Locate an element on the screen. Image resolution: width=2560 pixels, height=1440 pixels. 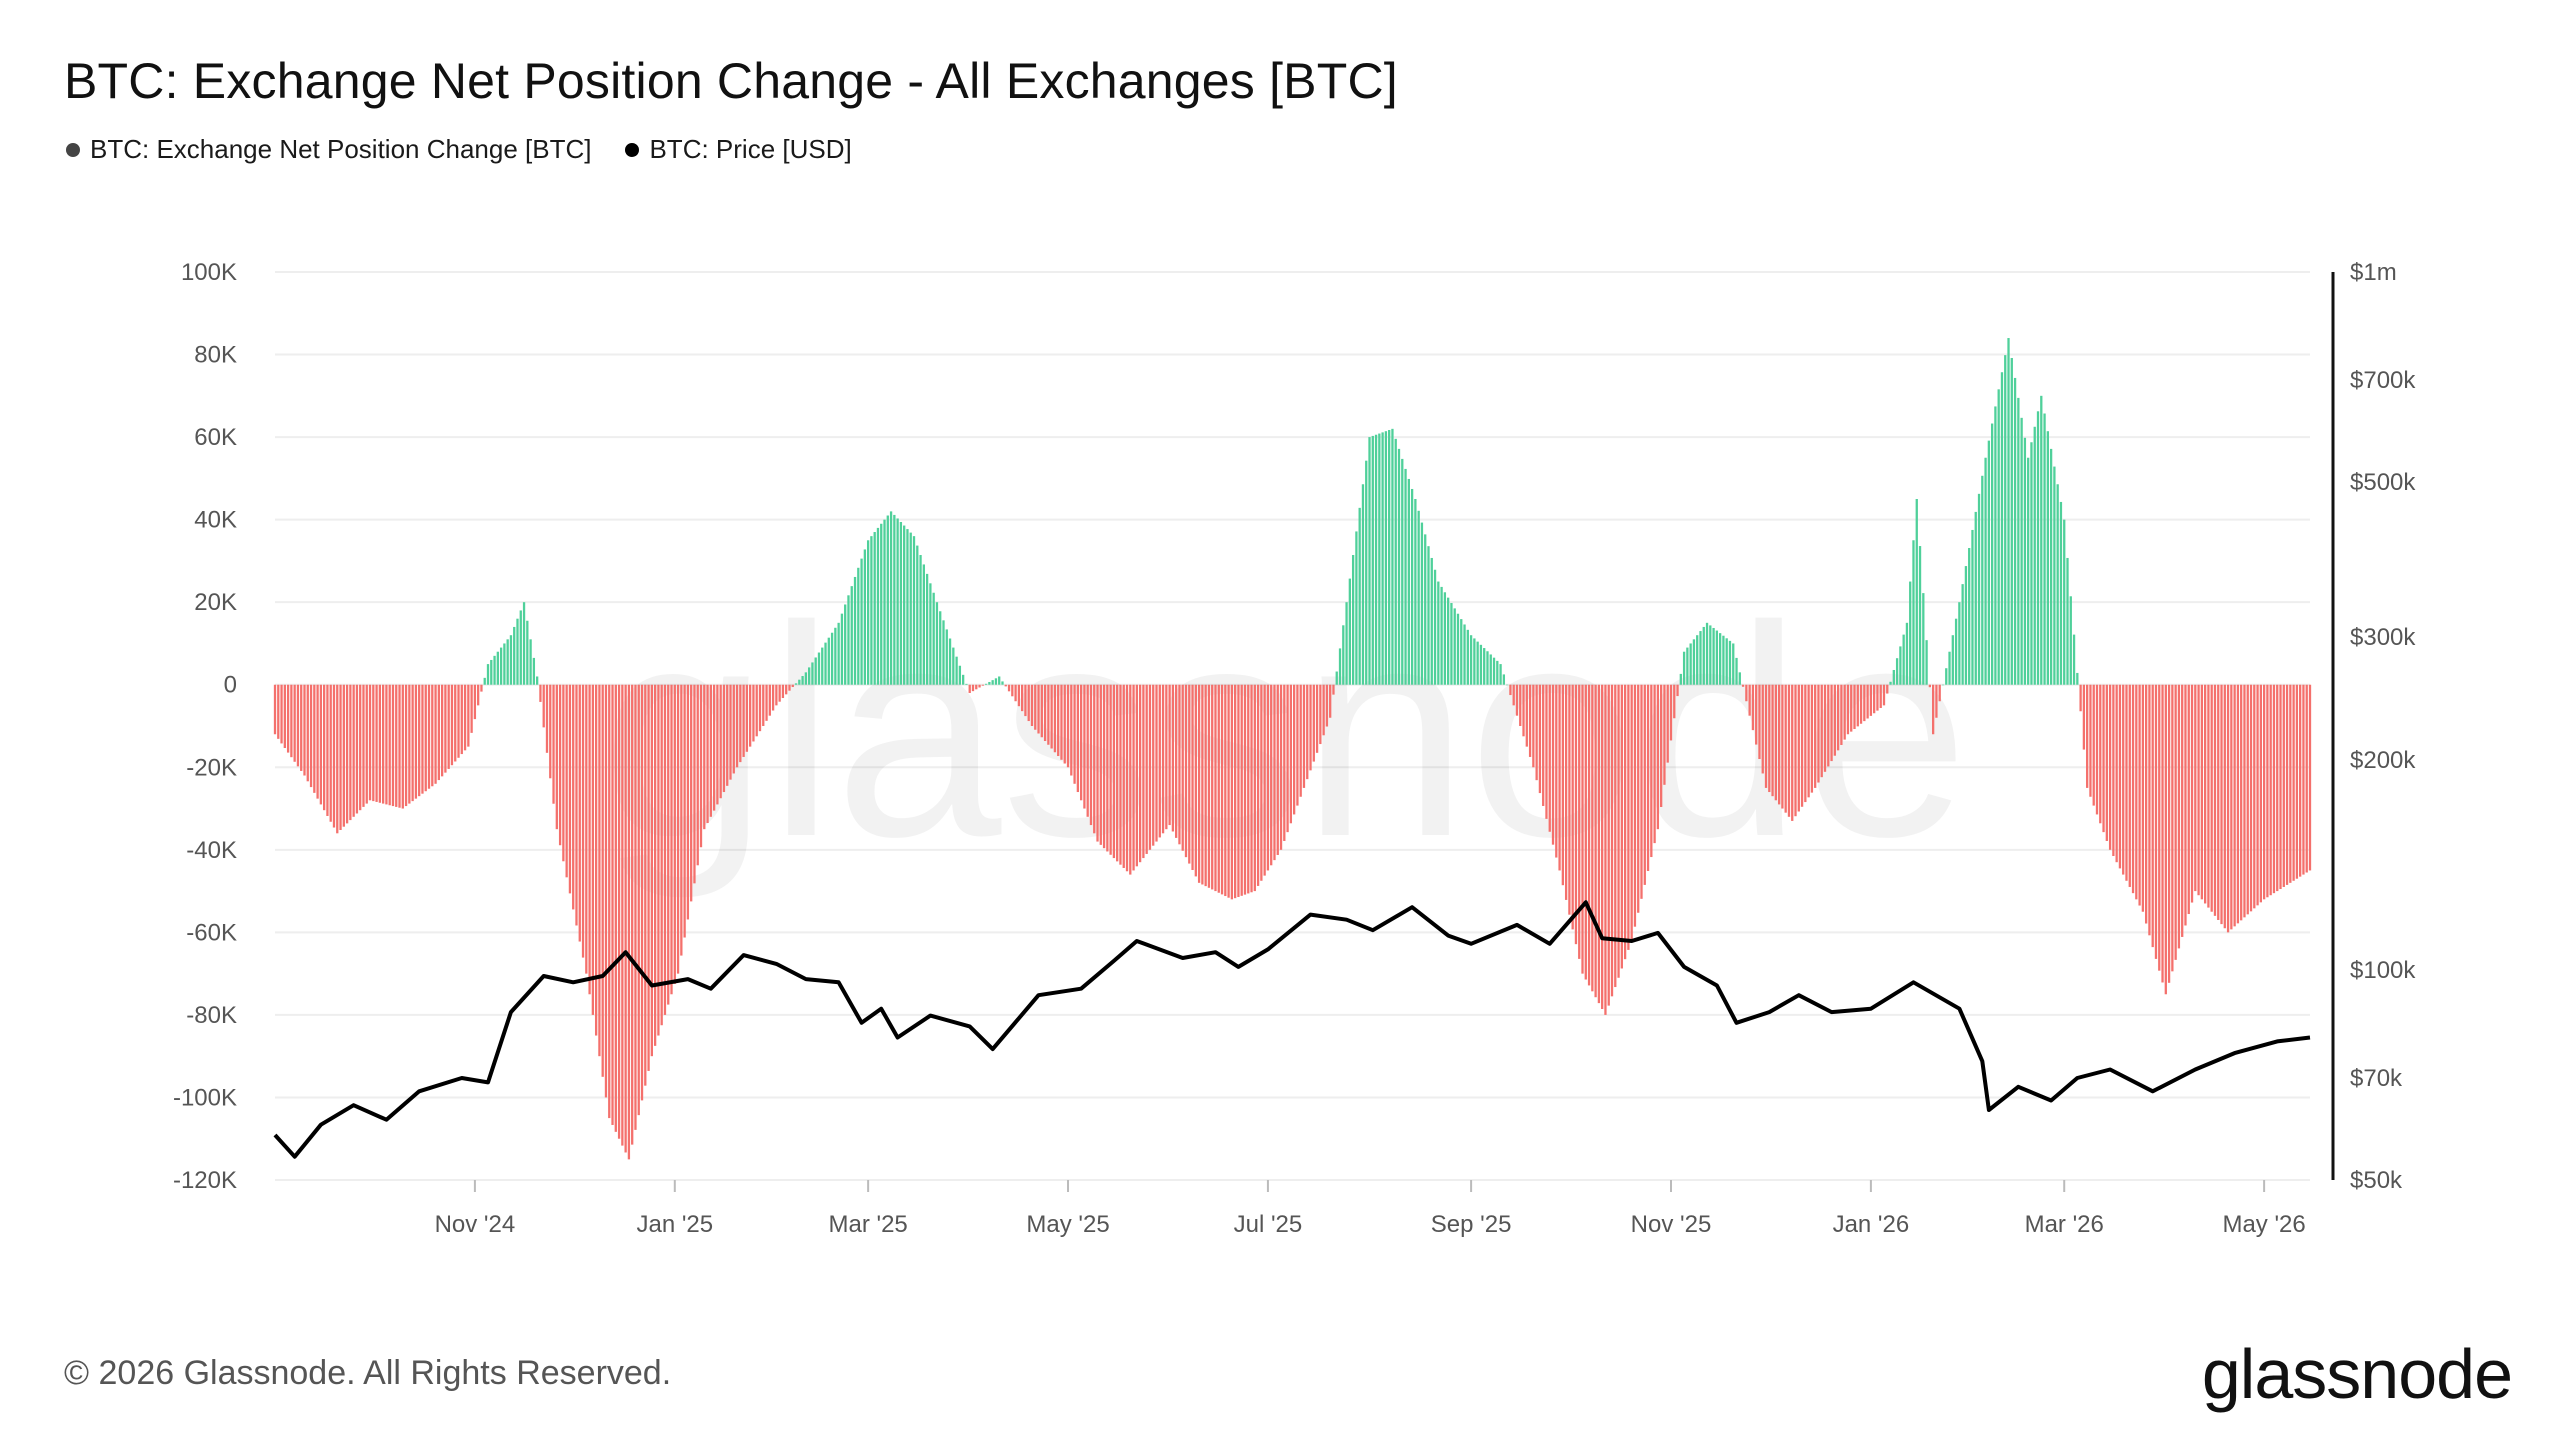
legend-dot-net-position is located at coordinates (73, 149).